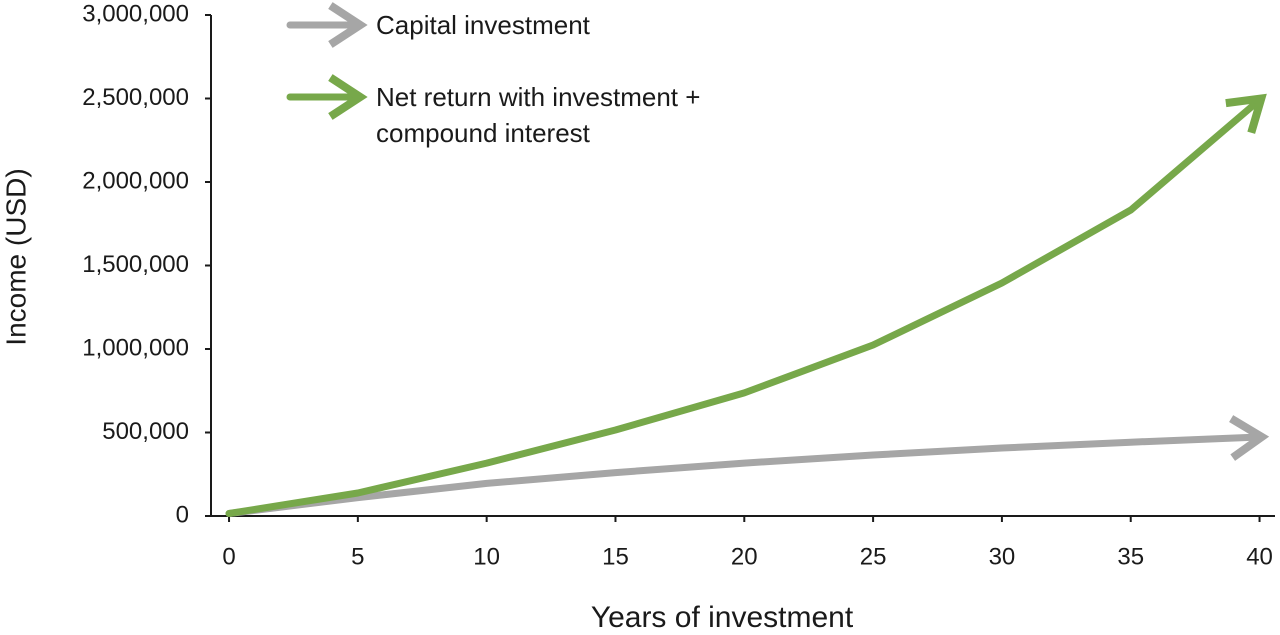  I want to click on x-tick-label: 5, so click(357, 556).